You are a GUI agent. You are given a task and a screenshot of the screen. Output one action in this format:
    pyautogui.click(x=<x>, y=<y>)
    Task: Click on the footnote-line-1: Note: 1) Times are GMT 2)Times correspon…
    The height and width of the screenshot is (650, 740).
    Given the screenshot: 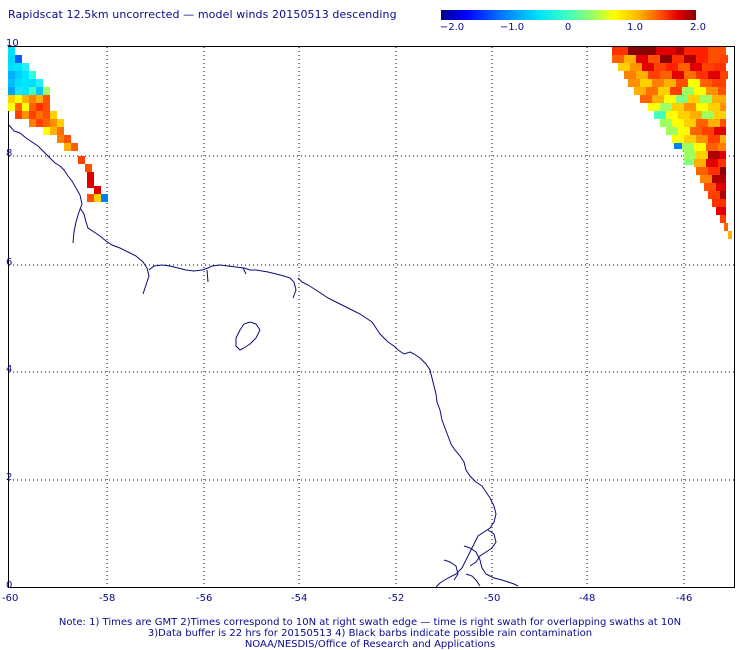 What is the action you would take?
    pyautogui.click(x=370, y=622)
    